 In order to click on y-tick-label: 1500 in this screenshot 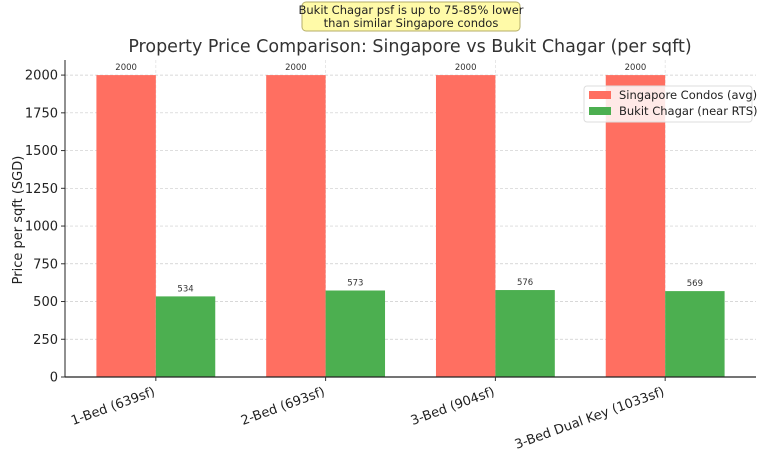, I will do `click(41, 151)`.